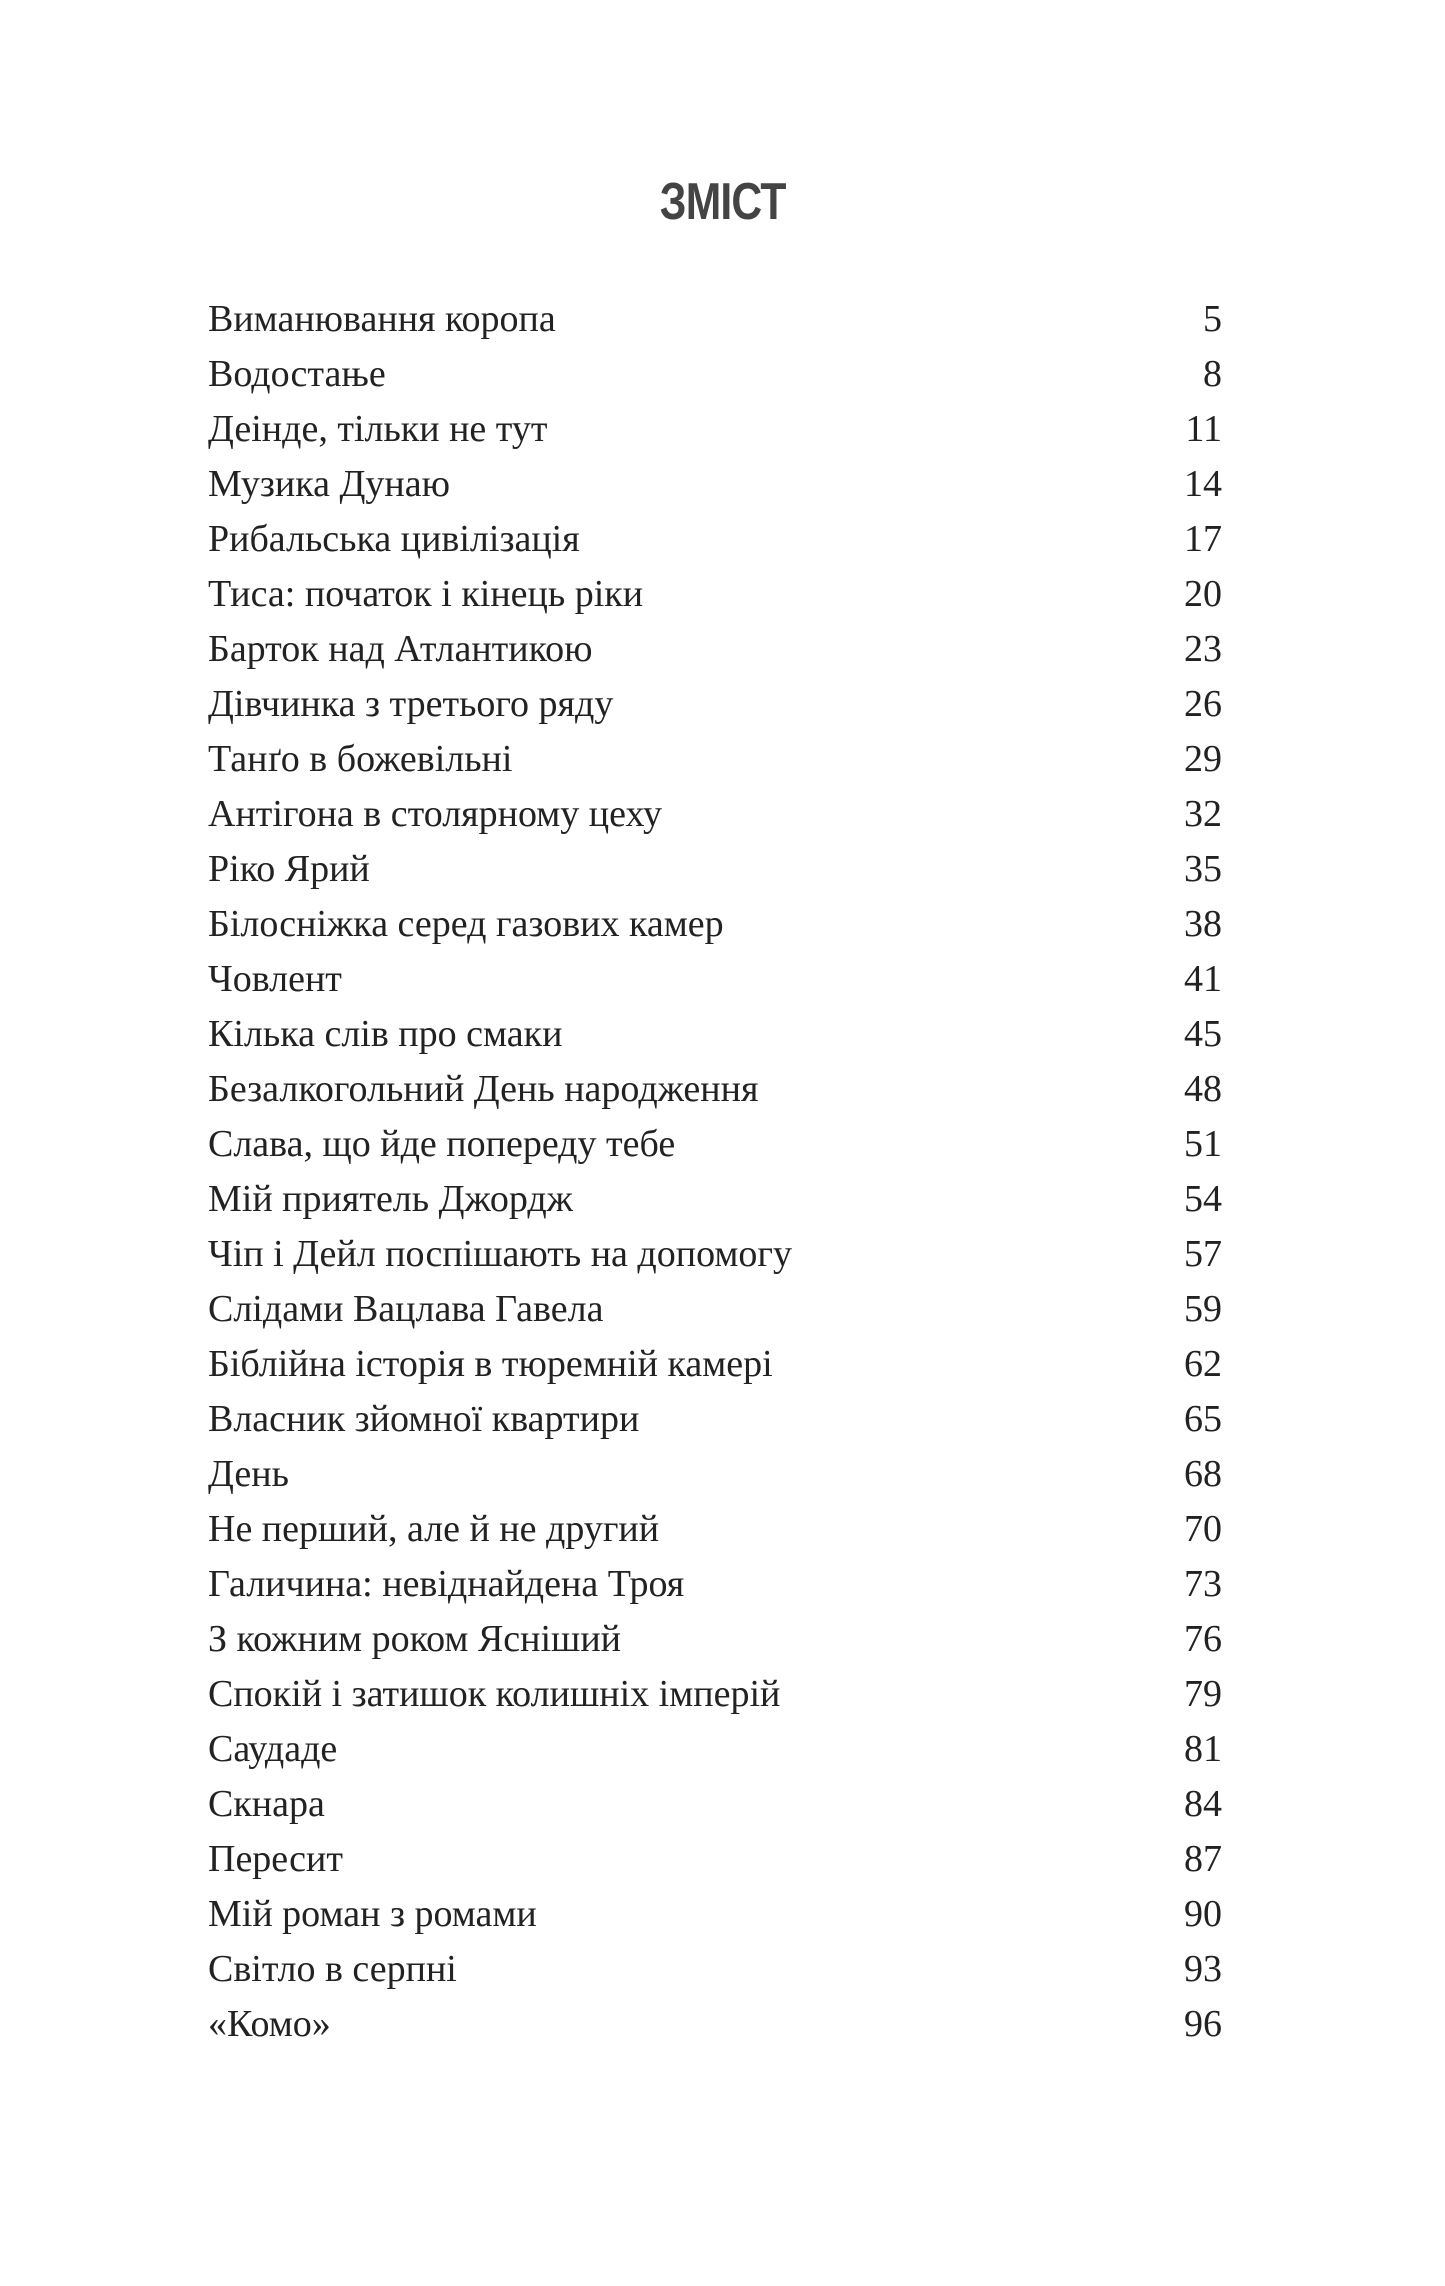  I want to click on toc-entry: Пересит 87, so click(715, 1859).